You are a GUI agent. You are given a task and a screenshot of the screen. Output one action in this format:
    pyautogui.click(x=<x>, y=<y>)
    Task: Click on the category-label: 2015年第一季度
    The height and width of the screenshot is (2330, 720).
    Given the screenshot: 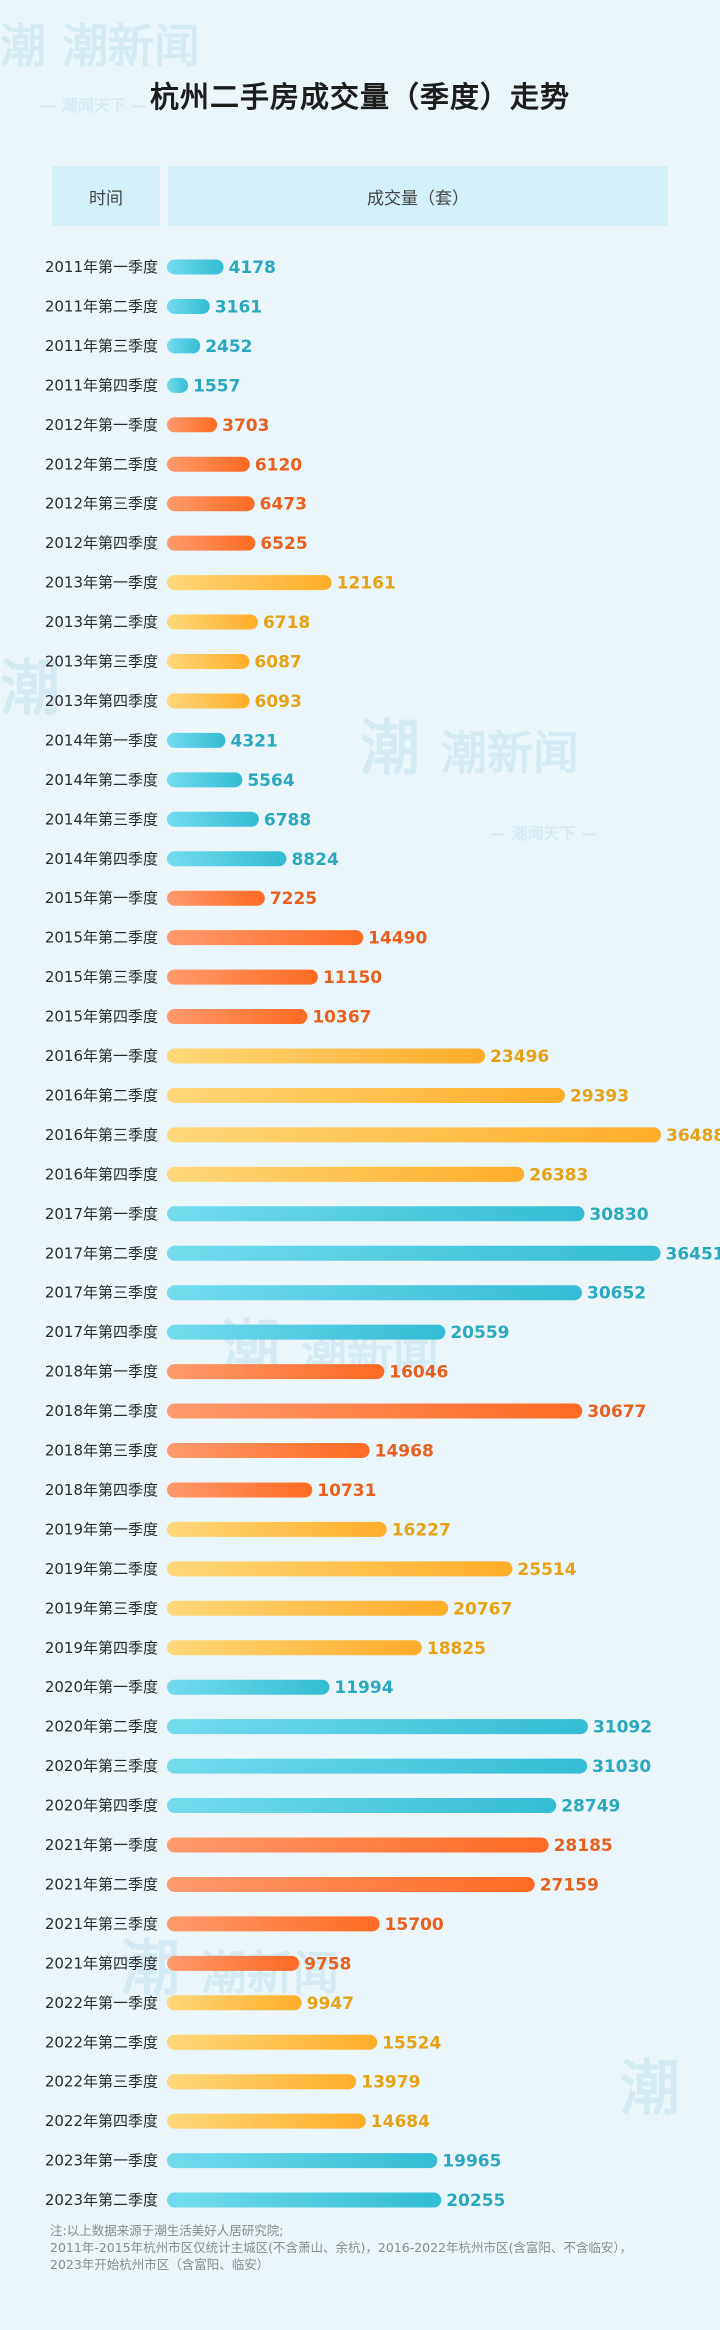 What is the action you would take?
    pyautogui.click(x=101, y=898)
    